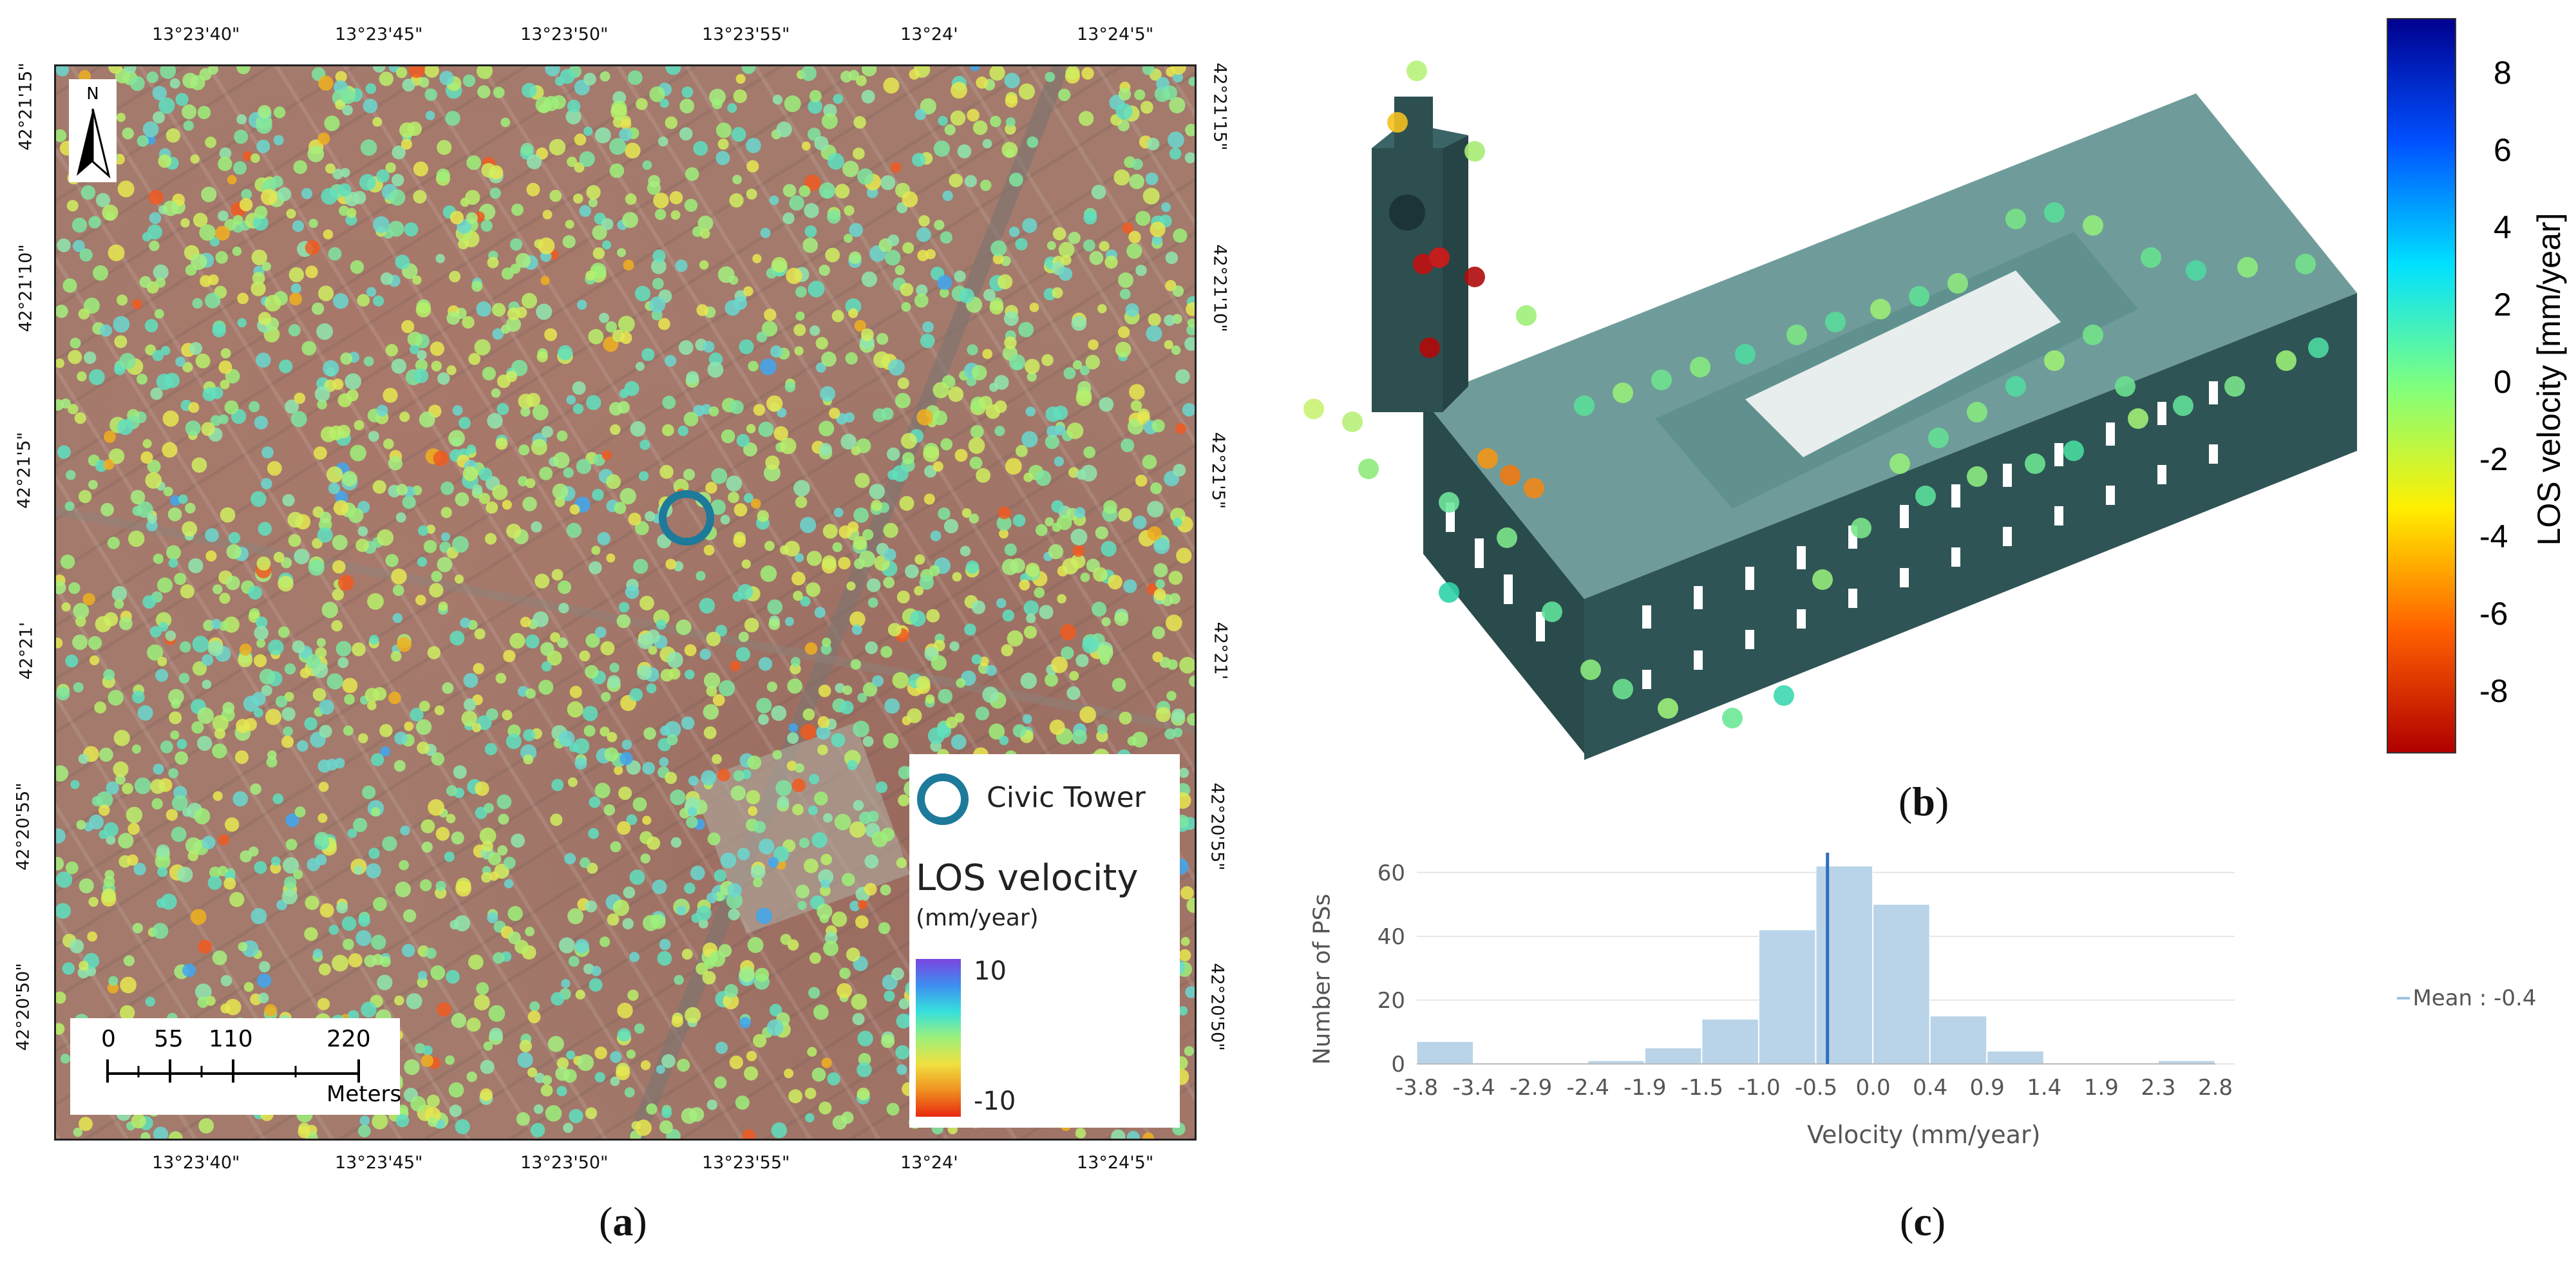 The image size is (2576, 1270). I want to click on map-latitude-label: 42°20'55", so click(23, 826).